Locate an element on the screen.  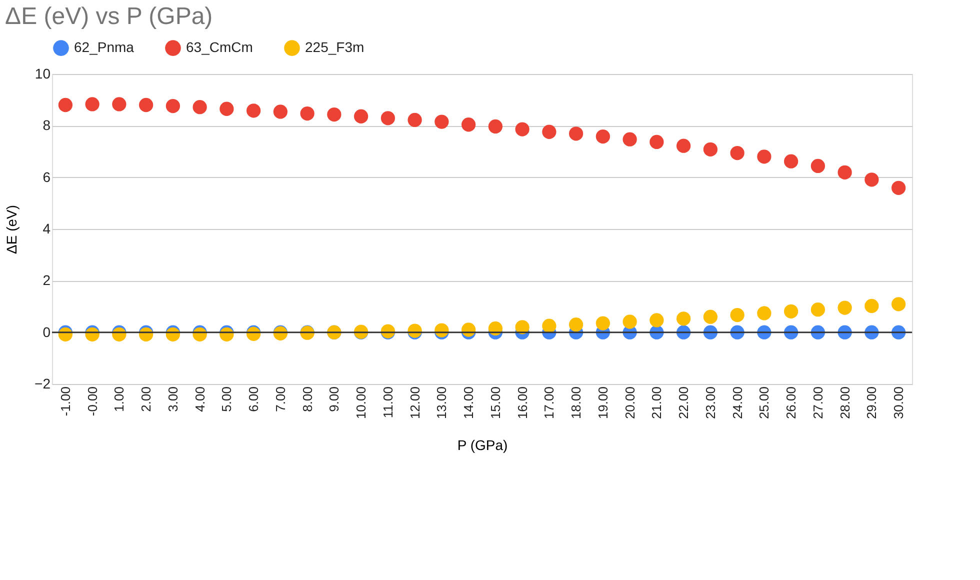
x-tick-label: 28.00 is located at coordinates (844, 403).